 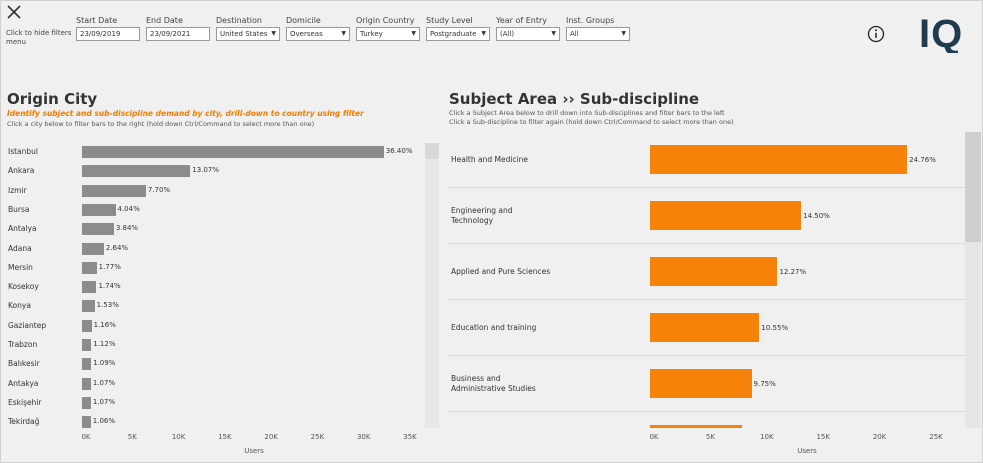 What do you see at coordinates (104, 344) in the screenshot?
I see `city-value-label: 1.12%` at bounding box center [104, 344].